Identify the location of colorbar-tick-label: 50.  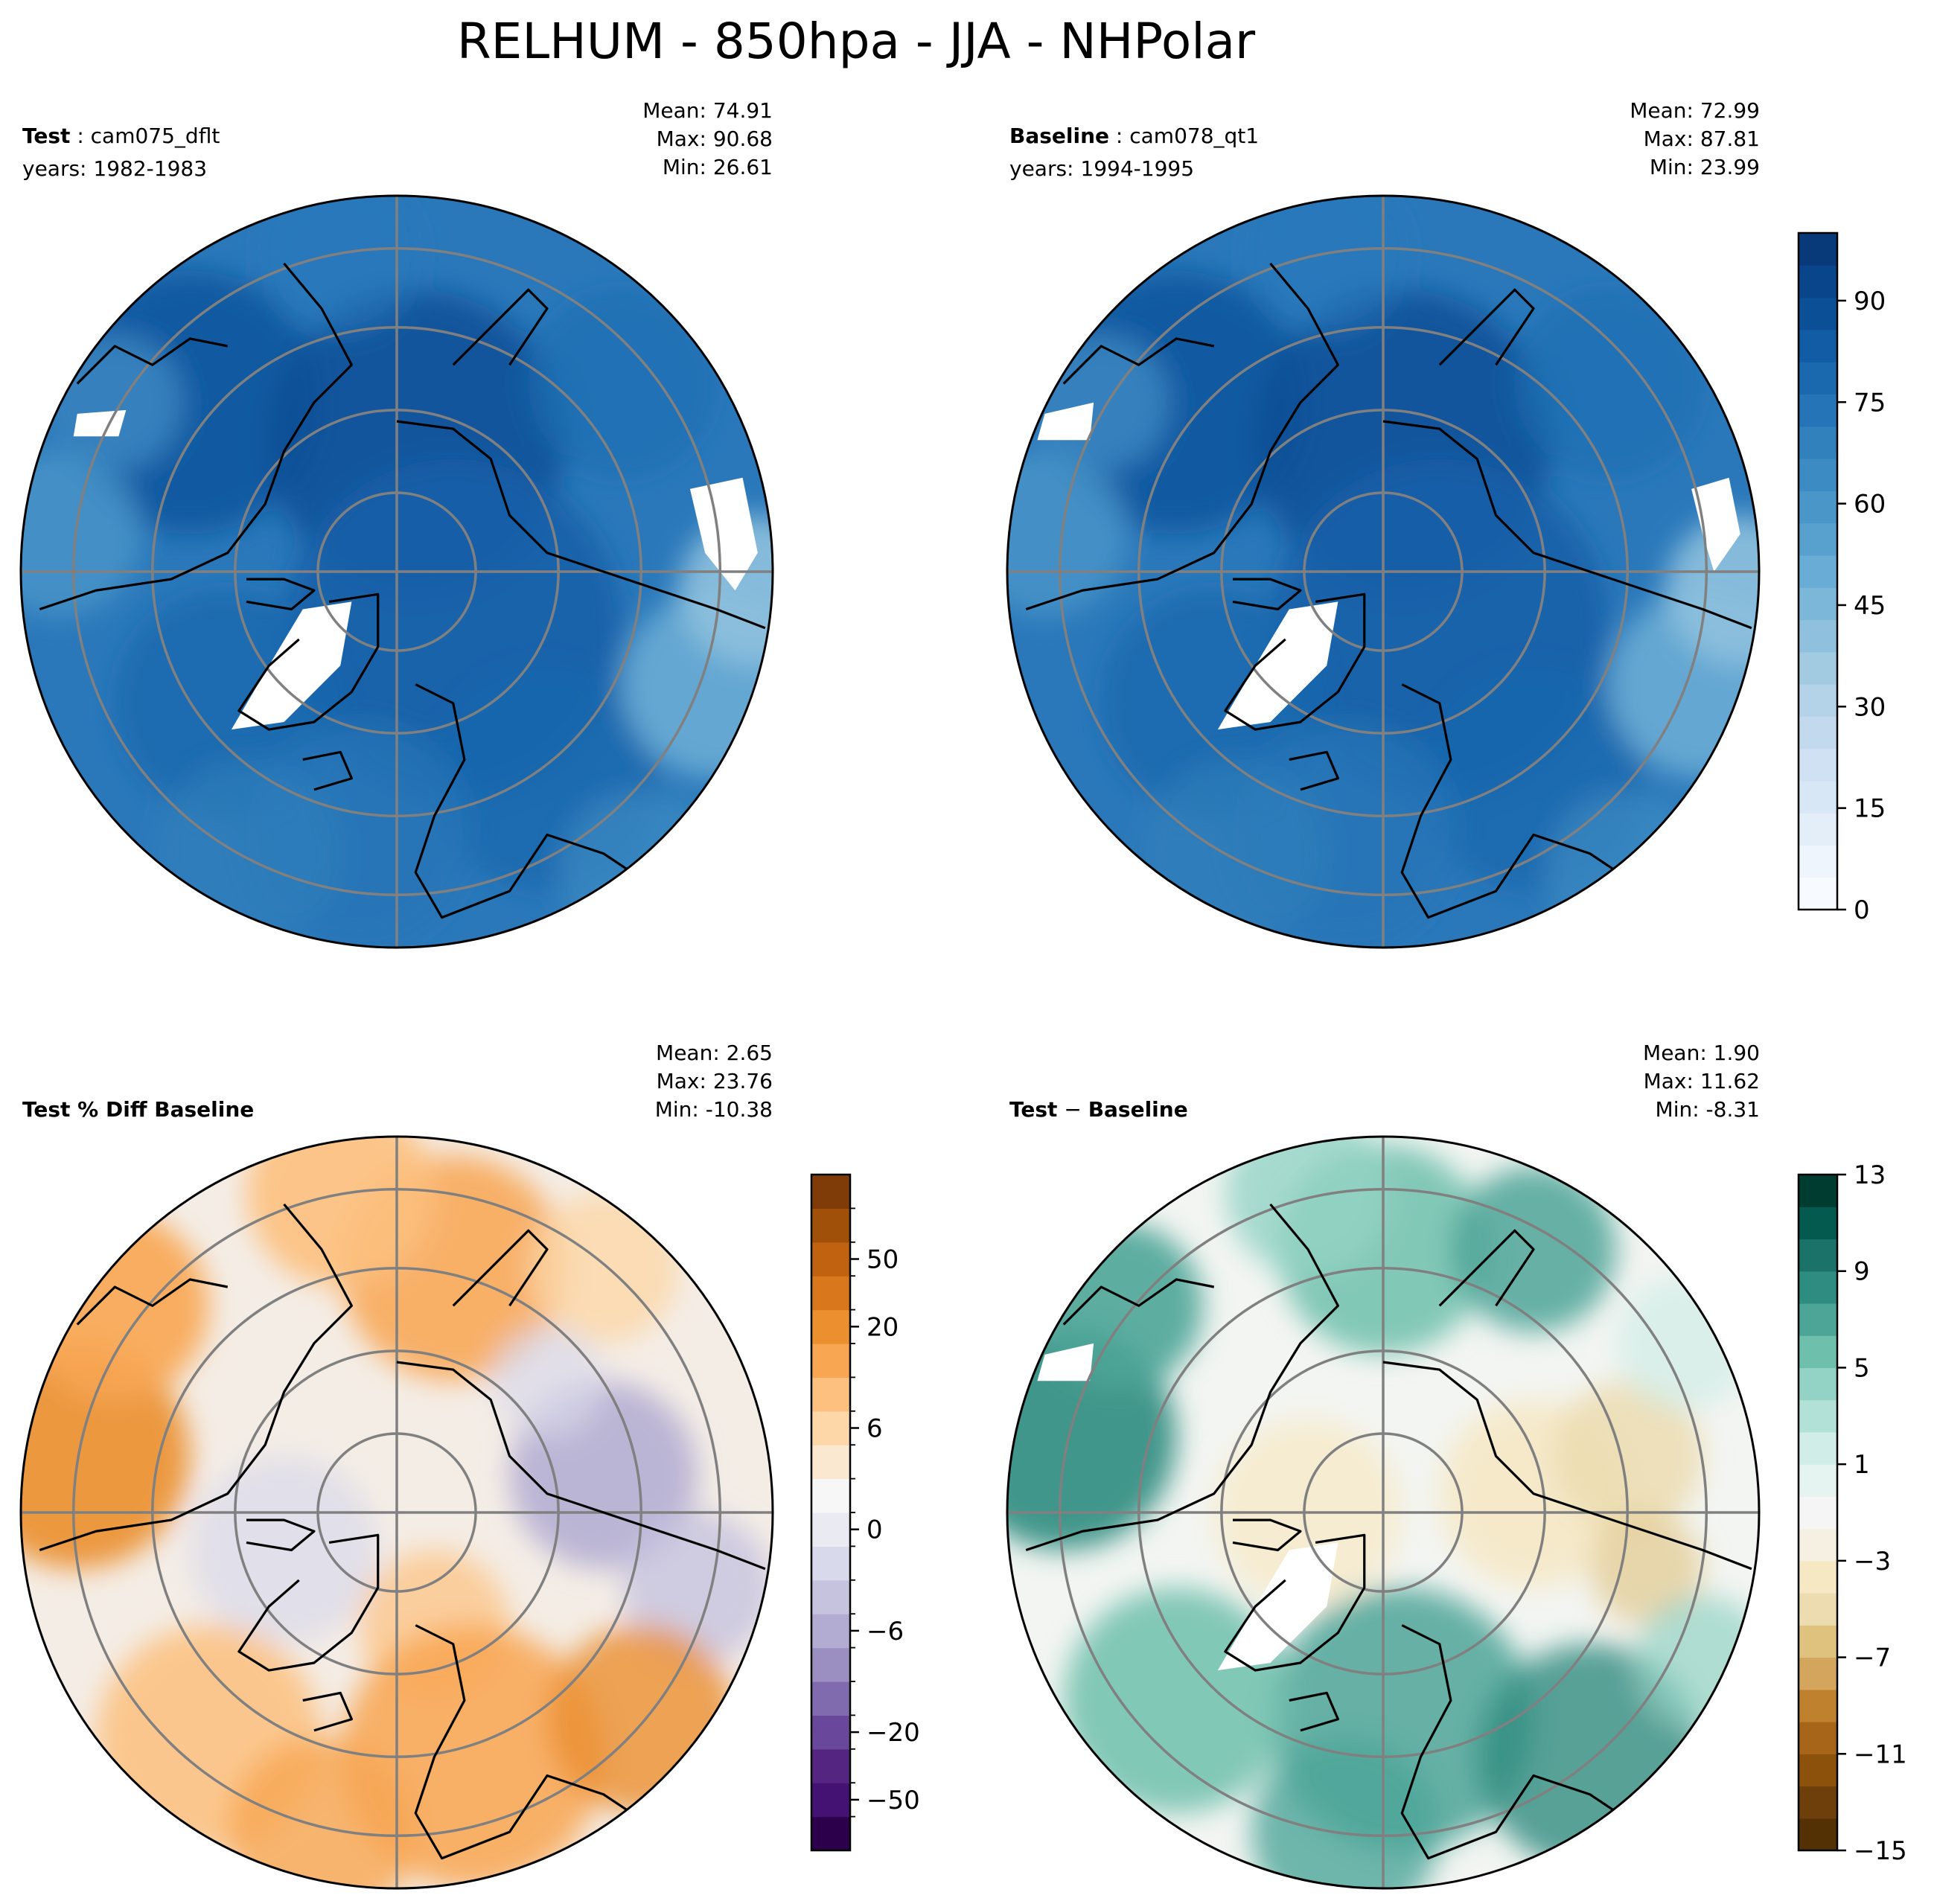
(883, 1260).